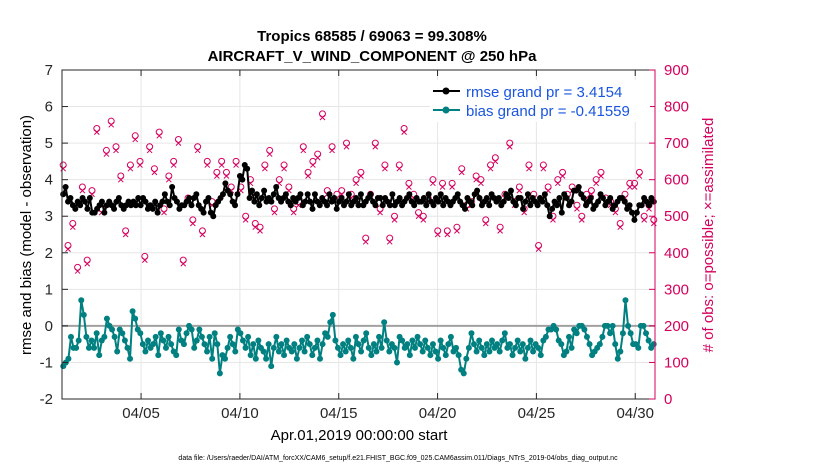  I want to click on y-tick-label: -1, so click(46, 362).